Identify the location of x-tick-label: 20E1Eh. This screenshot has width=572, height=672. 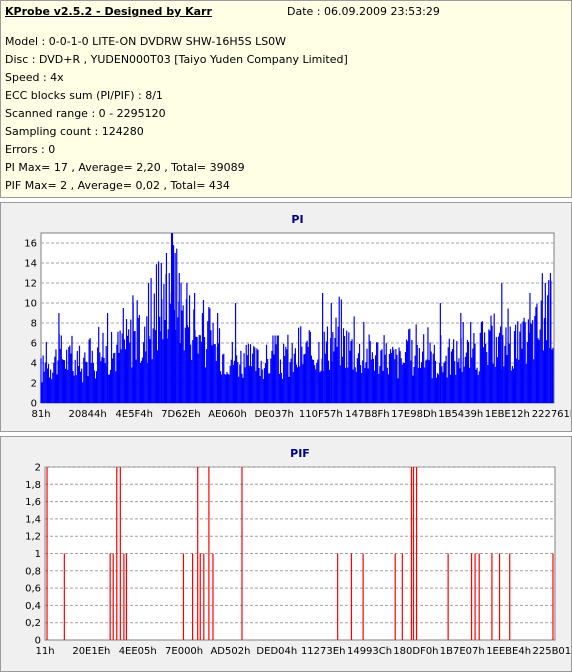
(91, 651).